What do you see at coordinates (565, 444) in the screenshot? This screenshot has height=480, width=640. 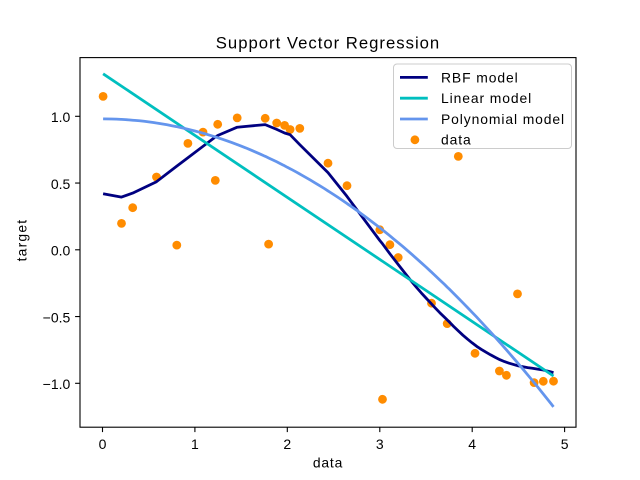 I see `svg-text: 5` at bounding box center [565, 444].